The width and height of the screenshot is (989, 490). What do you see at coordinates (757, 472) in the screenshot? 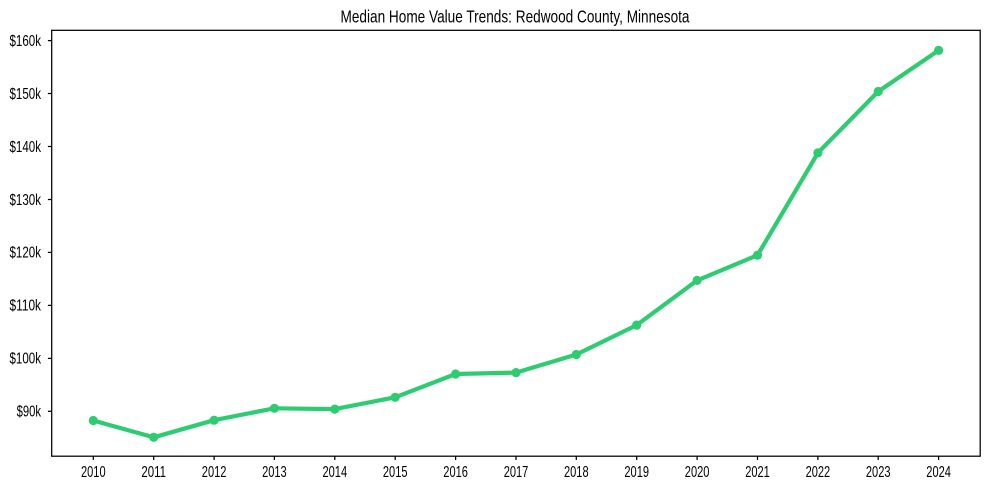
I see `svg-text: 2021` at bounding box center [757, 472].